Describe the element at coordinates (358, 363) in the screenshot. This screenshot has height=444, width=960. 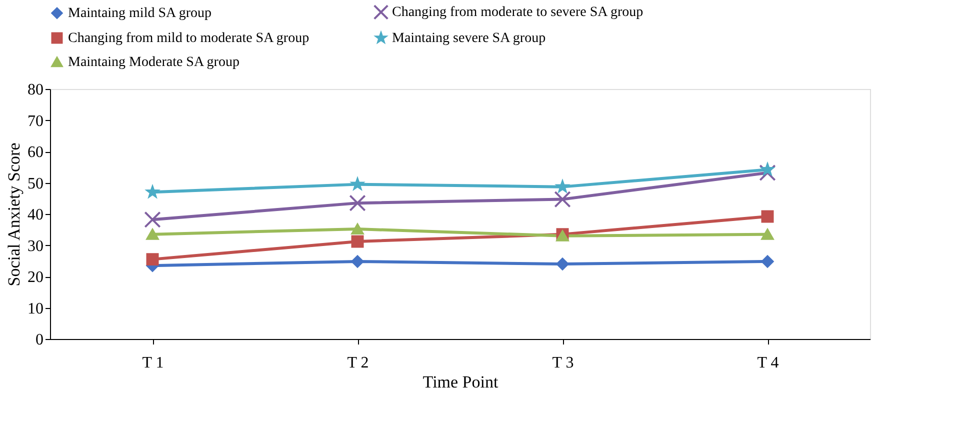
I see `x-tick-label: T 2` at that location.